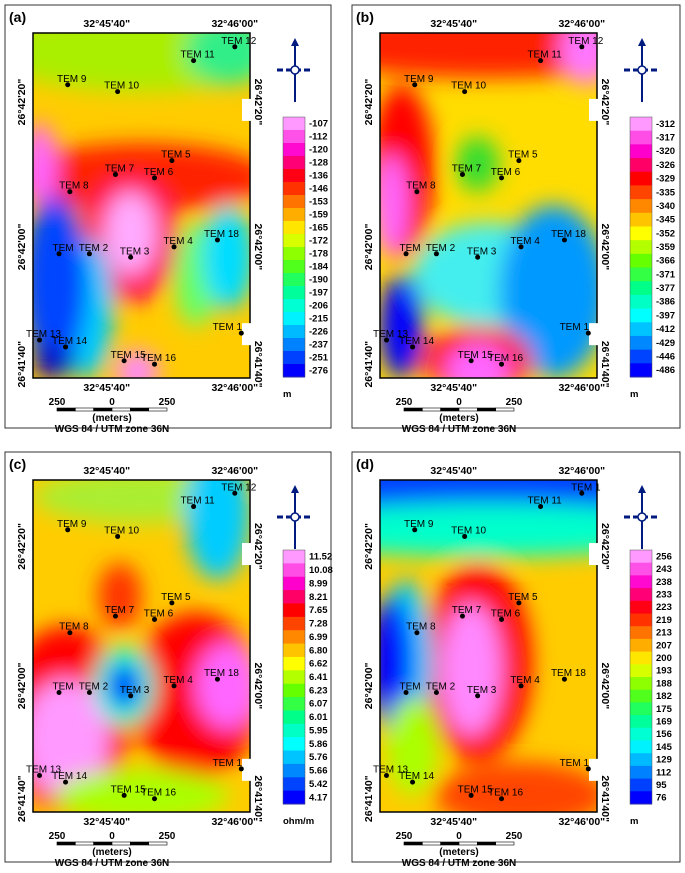  Describe the element at coordinates (318, 241) in the screenshot. I see `colorbar-label: -172` at that location.